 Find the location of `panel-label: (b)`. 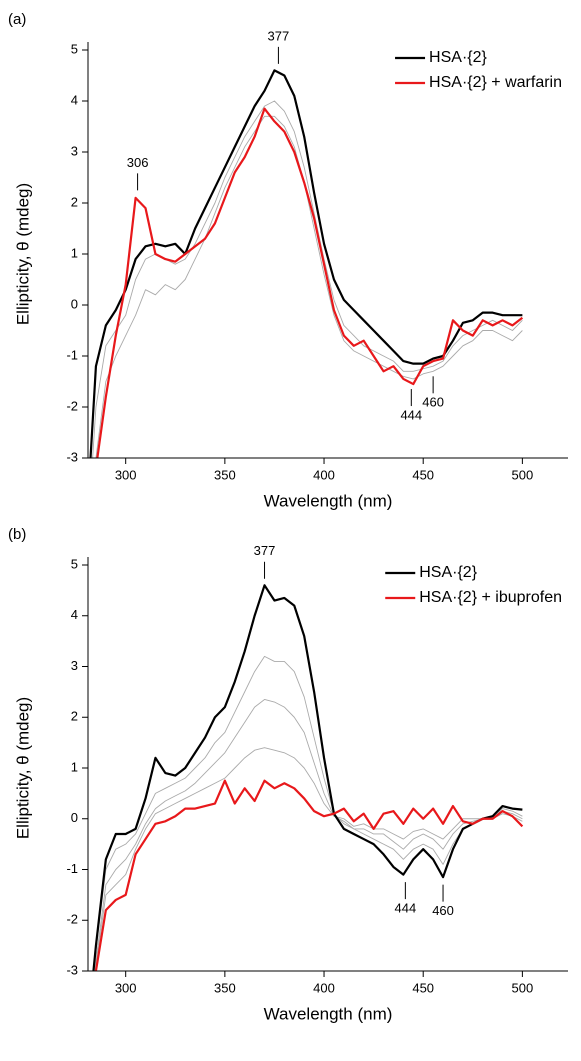

panel-label: (b) is located at coordinates (17, 534).